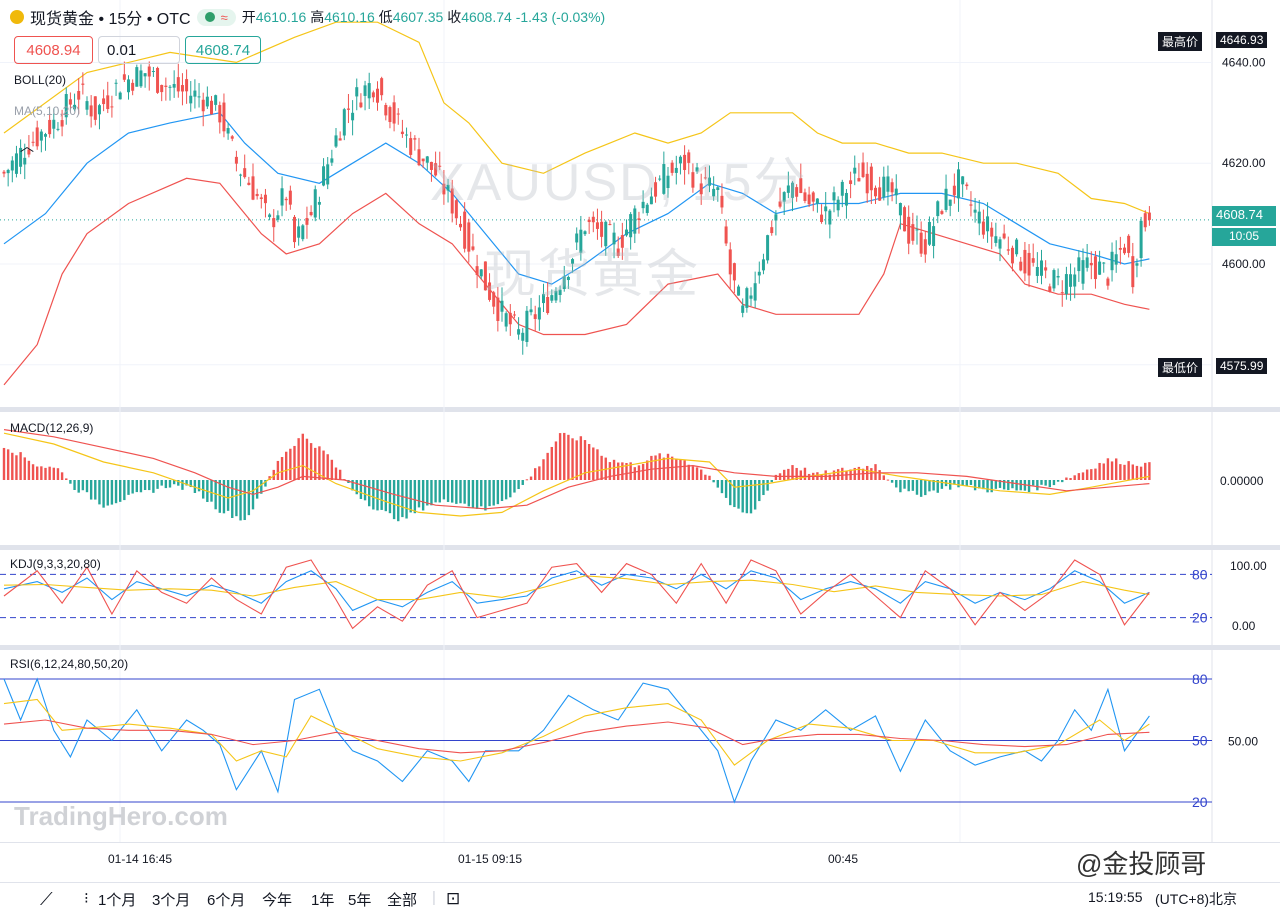 This screenshot has height=917, width=1280. I want to click on boll-legend: BOLL(20), so click(40, 80).